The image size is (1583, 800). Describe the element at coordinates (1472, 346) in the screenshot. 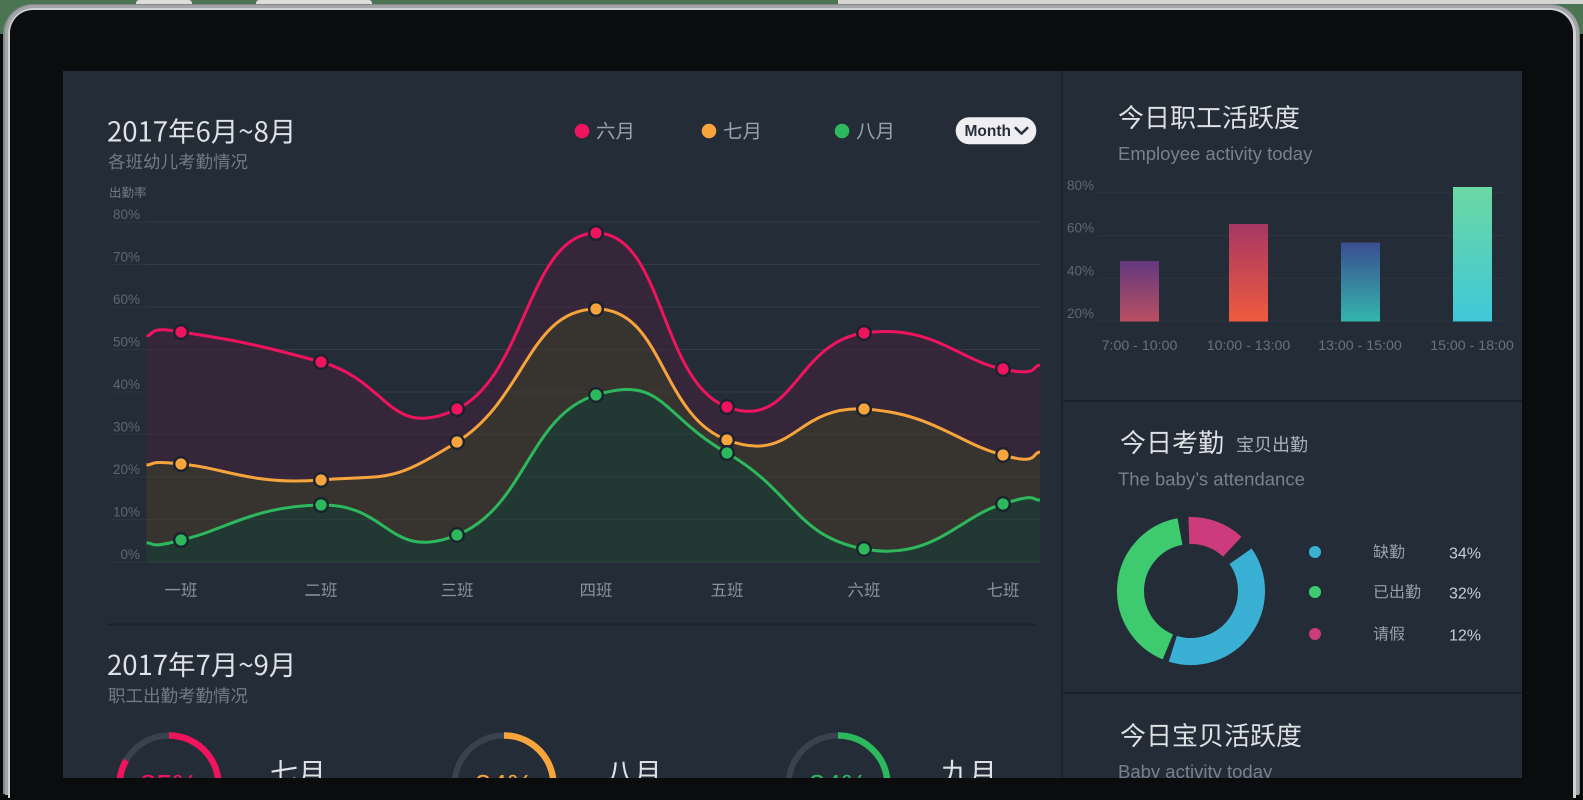

I see `svg-text: 15:00 - 18:00` at that location.